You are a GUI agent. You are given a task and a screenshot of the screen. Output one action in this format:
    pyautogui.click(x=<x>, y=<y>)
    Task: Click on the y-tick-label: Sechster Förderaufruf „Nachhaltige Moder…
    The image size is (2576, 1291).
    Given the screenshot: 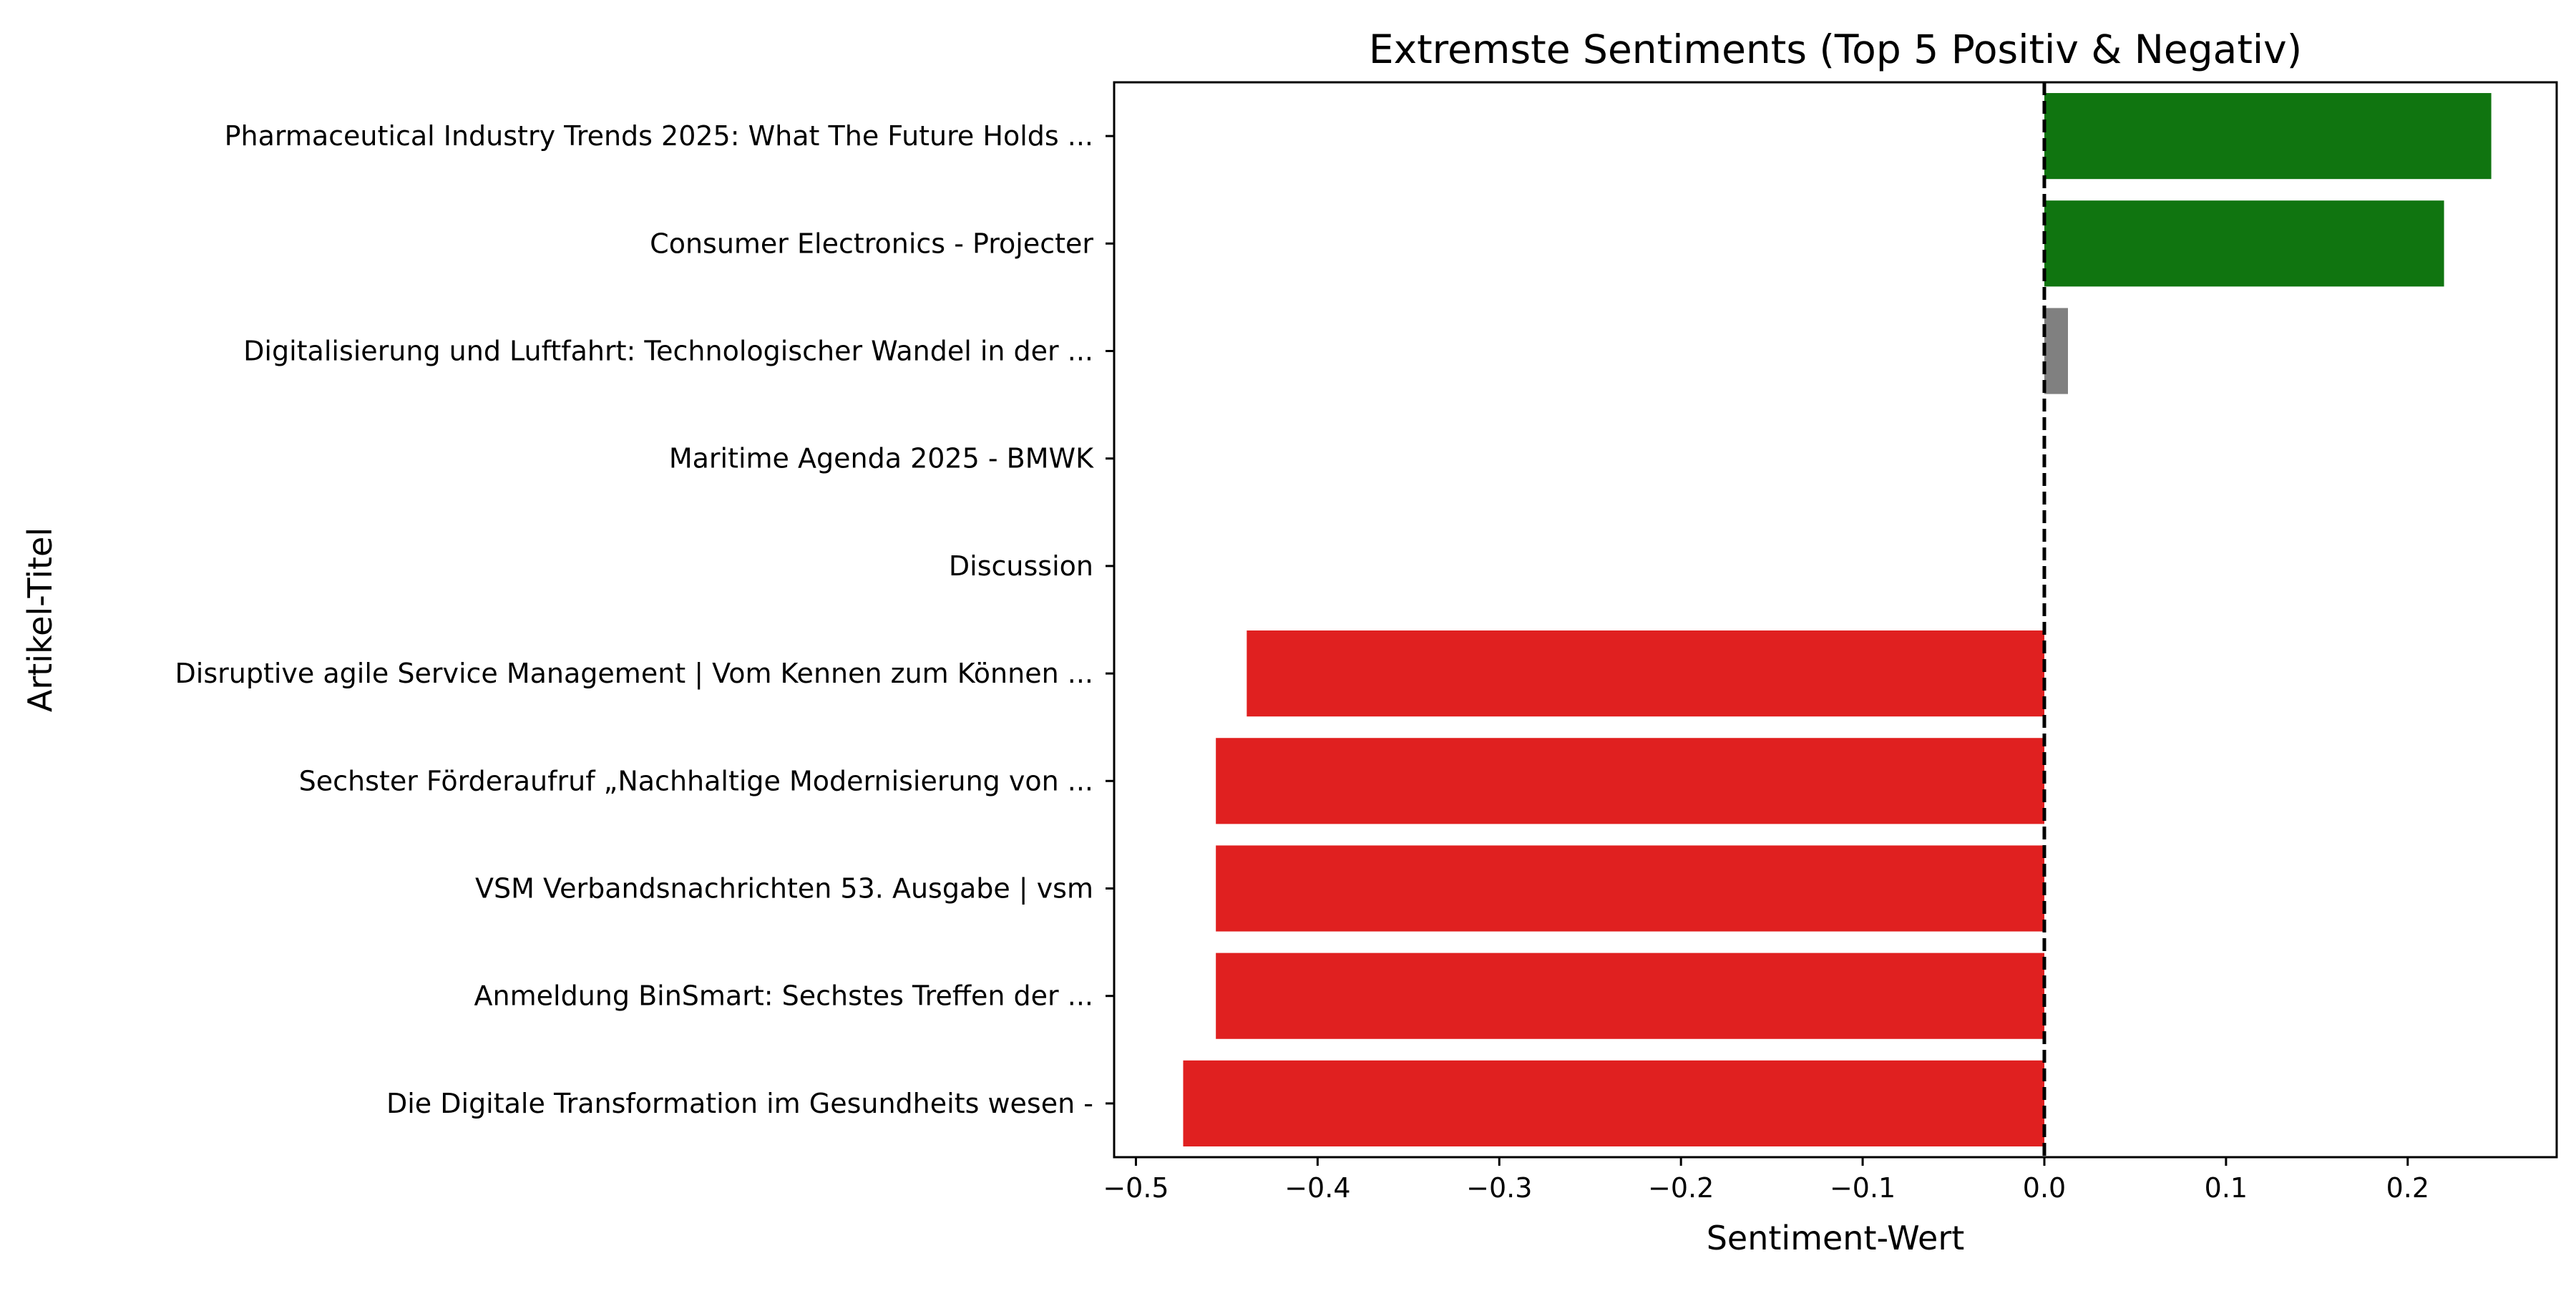 What is the action you would take?
    pyautogui.click(x=696, y=780)
    